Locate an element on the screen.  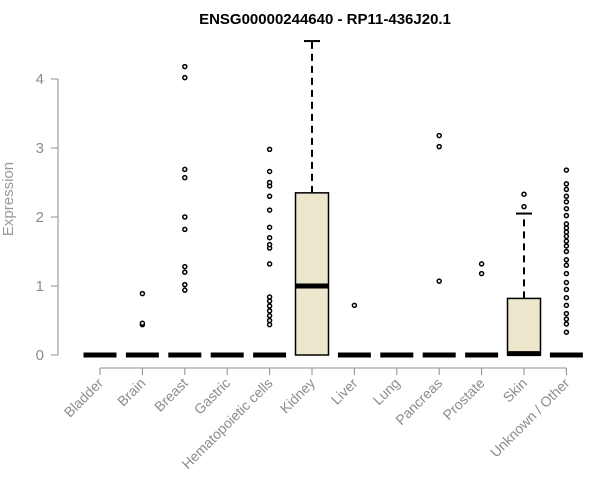
y-tick-label: 2 is located at coordinates (40, 217).